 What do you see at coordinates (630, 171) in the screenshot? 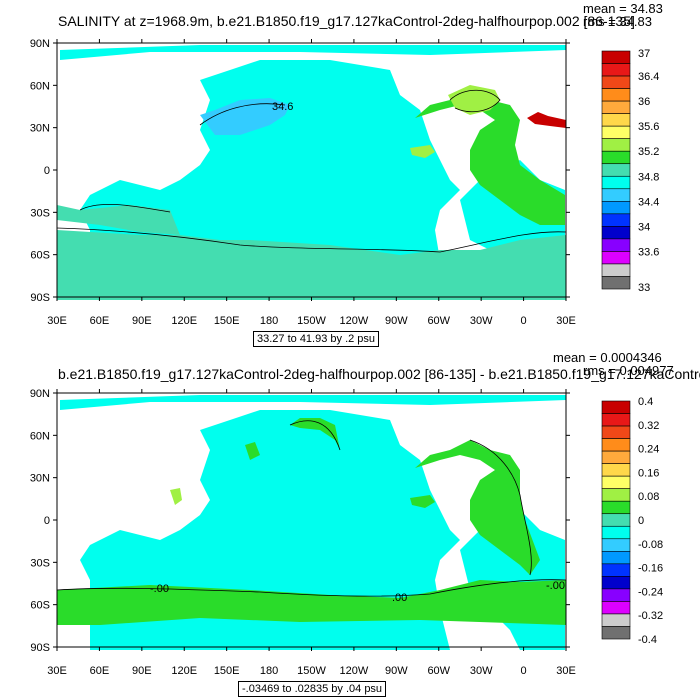
I see `colorbar: 37 36.4 36 35.6 35.2 34.8 34.4 34 33.6 33` at bounding box center [630, 171].